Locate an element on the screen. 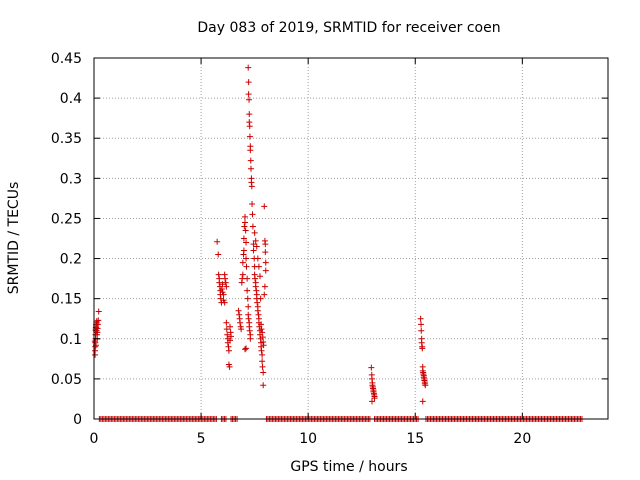  y-tick-label: 0.35 is located at coordinates (66, 139).